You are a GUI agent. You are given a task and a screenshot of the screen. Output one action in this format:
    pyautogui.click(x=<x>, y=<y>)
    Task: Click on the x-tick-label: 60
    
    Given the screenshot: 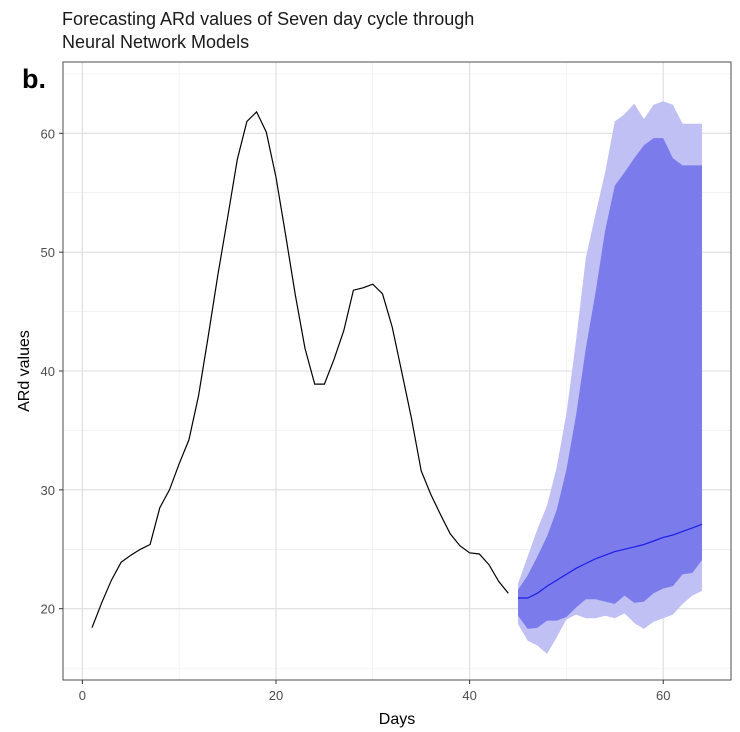 What is the action you would take?
    pyautogui.click(x=663, y=695)
    